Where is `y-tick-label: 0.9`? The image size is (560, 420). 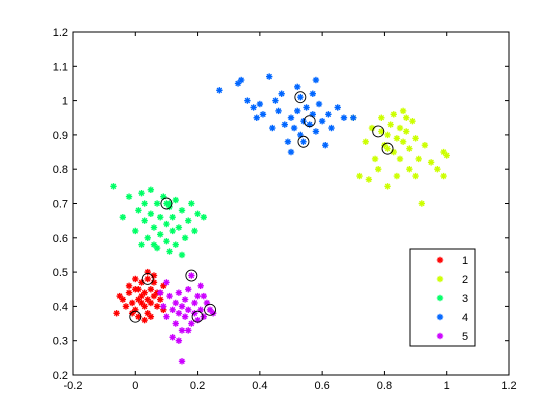
y-tick-label: 0.9 is located at coordinates (60, 136).